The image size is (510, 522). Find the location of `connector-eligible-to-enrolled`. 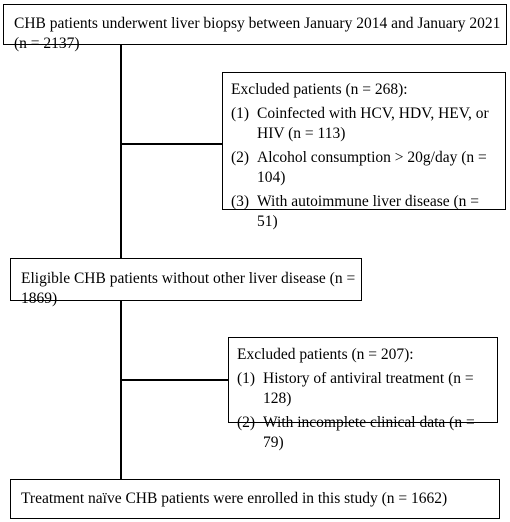

connector-eligible-to-enrolled is located at coordinates (121, 390).